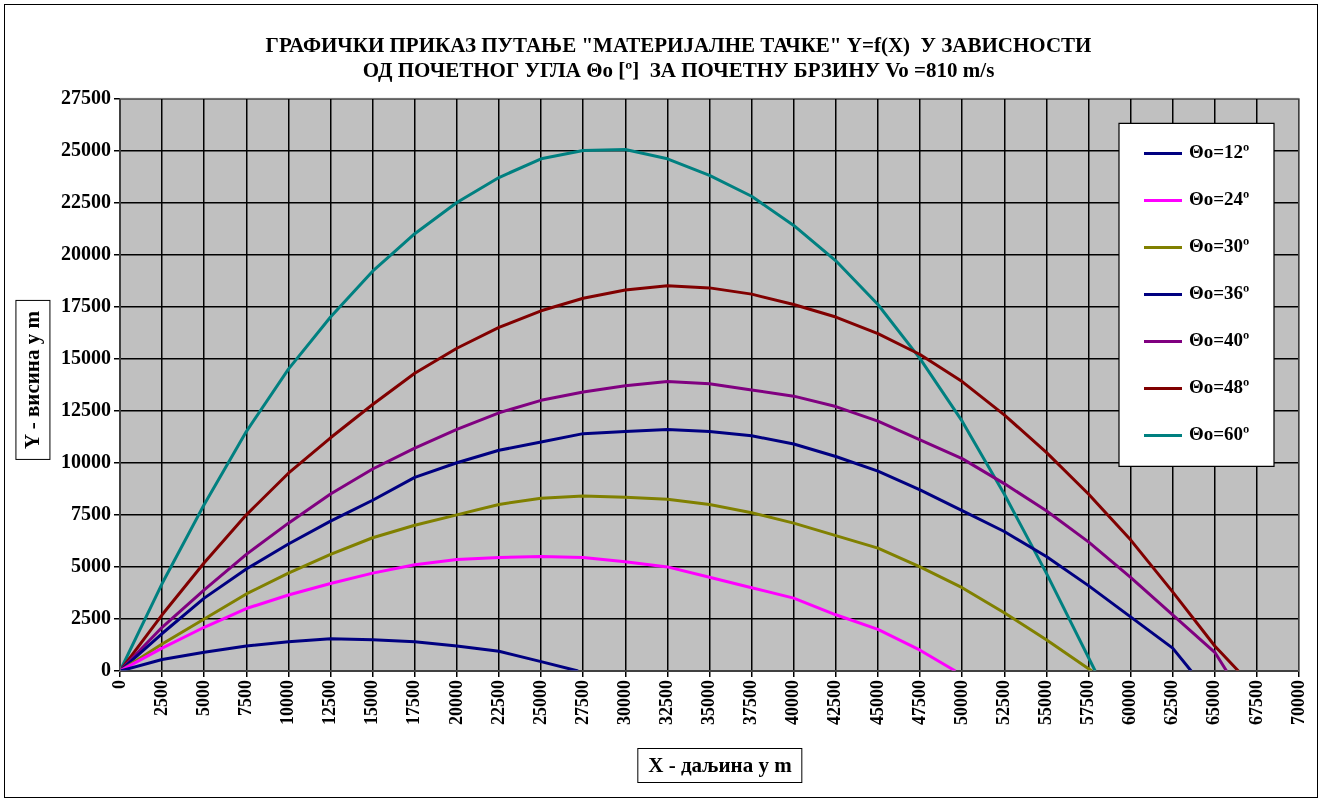 The image size is (1324, 803). I want to click on legend-label: Θo=36º, so click(1219, 293).